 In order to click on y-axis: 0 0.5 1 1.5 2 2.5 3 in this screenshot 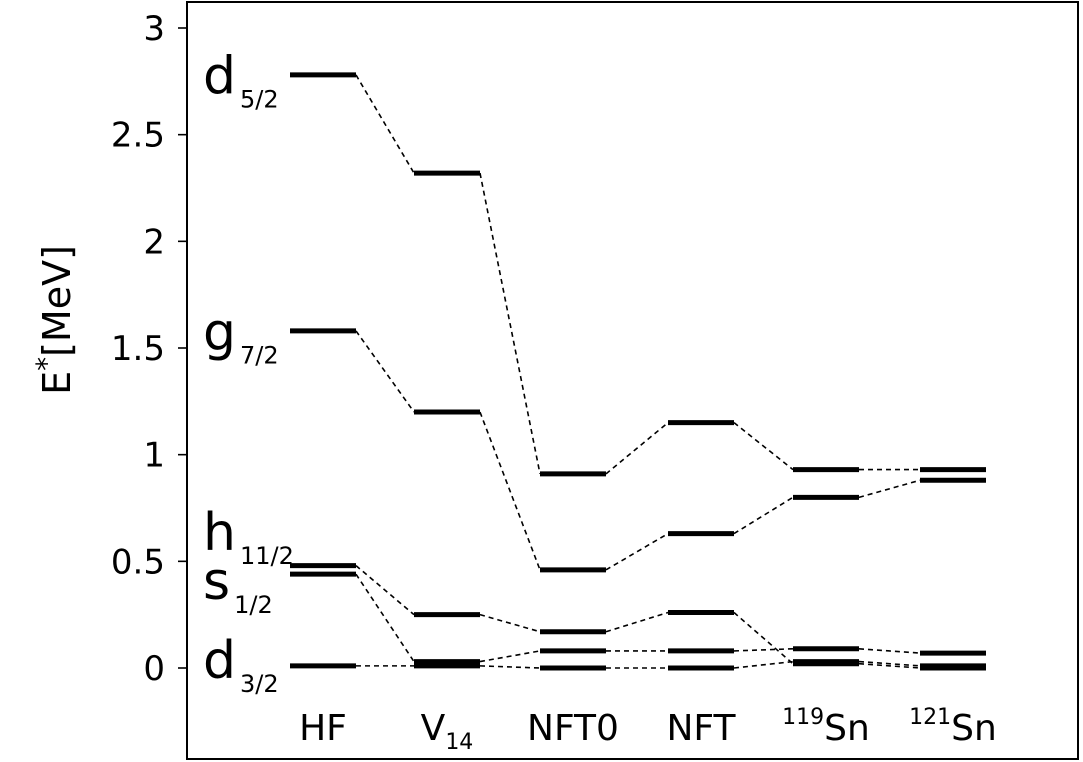, I will do `click(149, 349)`.